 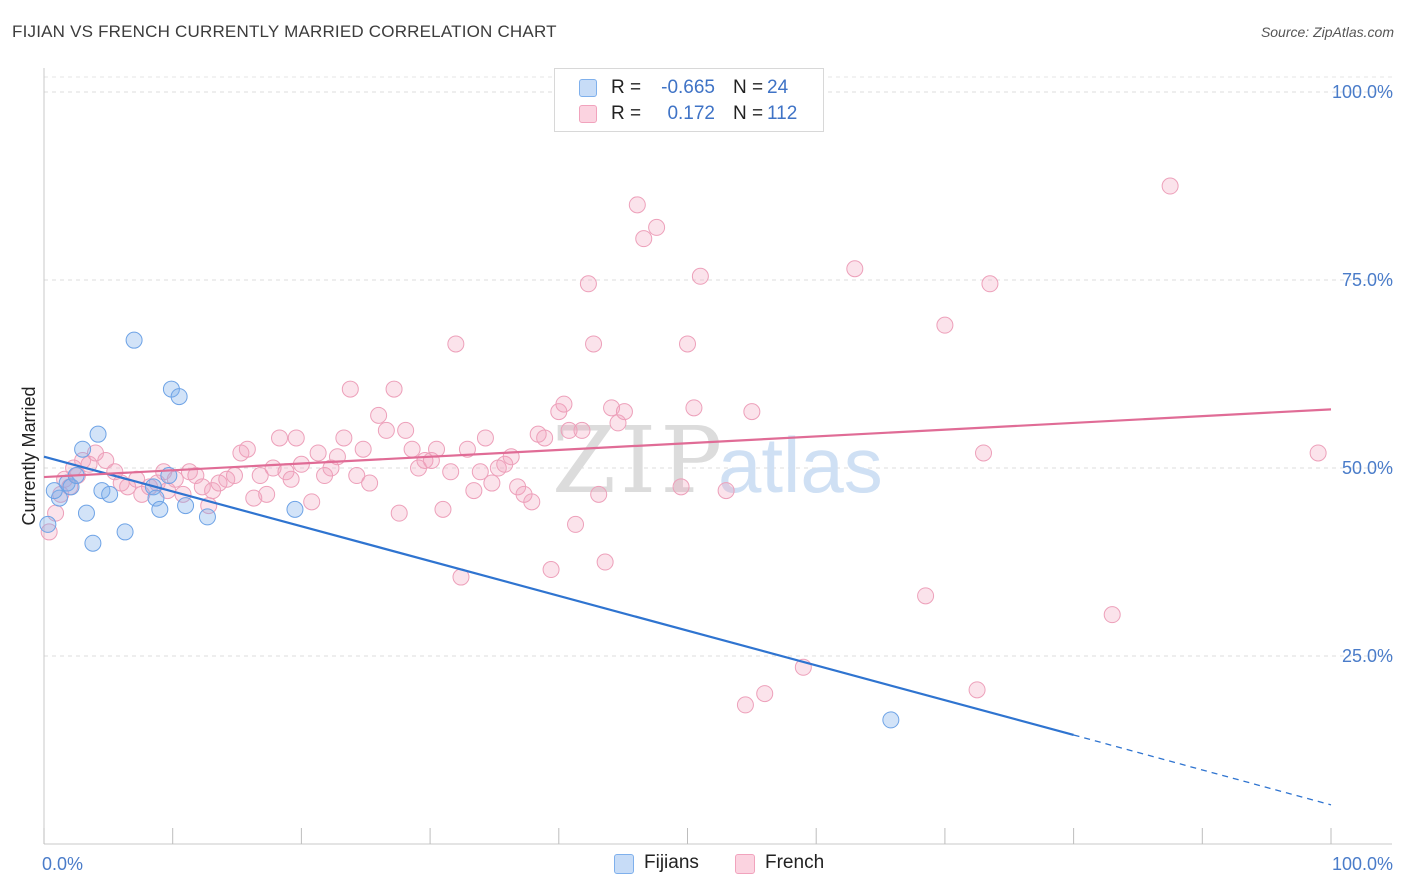 What do you see at coordinates (1367, 468) in the screenshot?
I see `y-tick-label: 50.0%` at bounding box center [1367, 468].